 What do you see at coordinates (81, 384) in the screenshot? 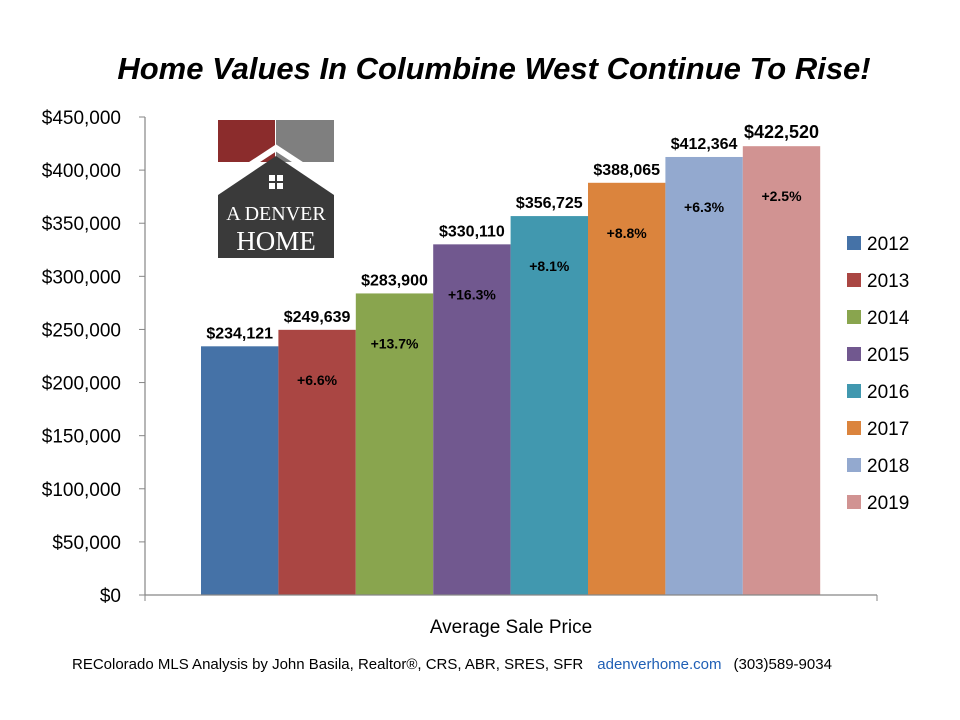
I see `y-tick-label: $200,000` at bounding box center [81, 384].